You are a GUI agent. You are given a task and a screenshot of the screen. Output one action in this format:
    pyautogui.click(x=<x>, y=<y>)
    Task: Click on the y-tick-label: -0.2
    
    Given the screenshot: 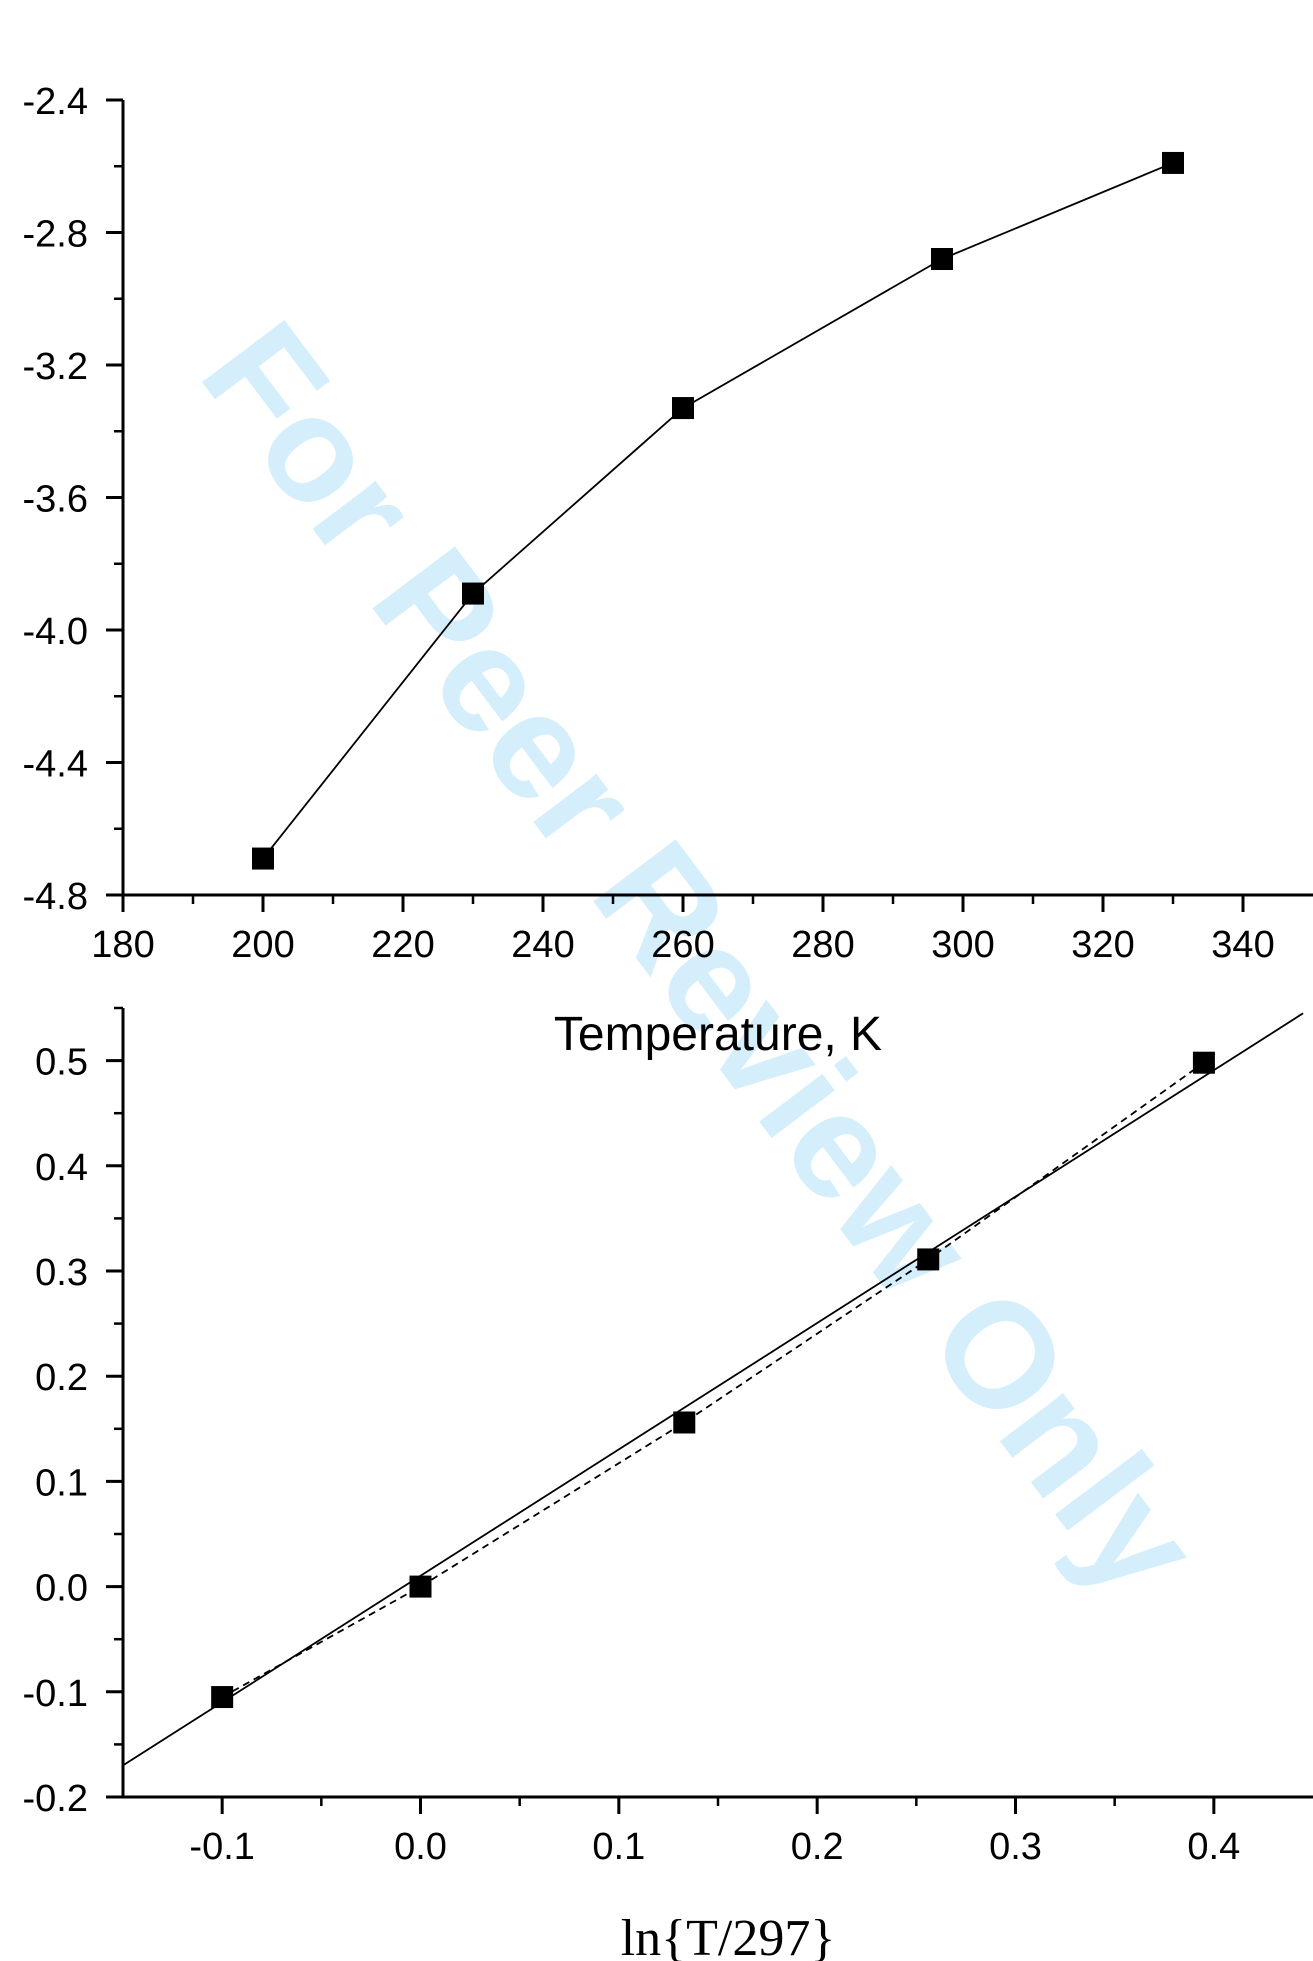 What is the action you would take?
    pyautogui.click(x=55, y=1799)
    